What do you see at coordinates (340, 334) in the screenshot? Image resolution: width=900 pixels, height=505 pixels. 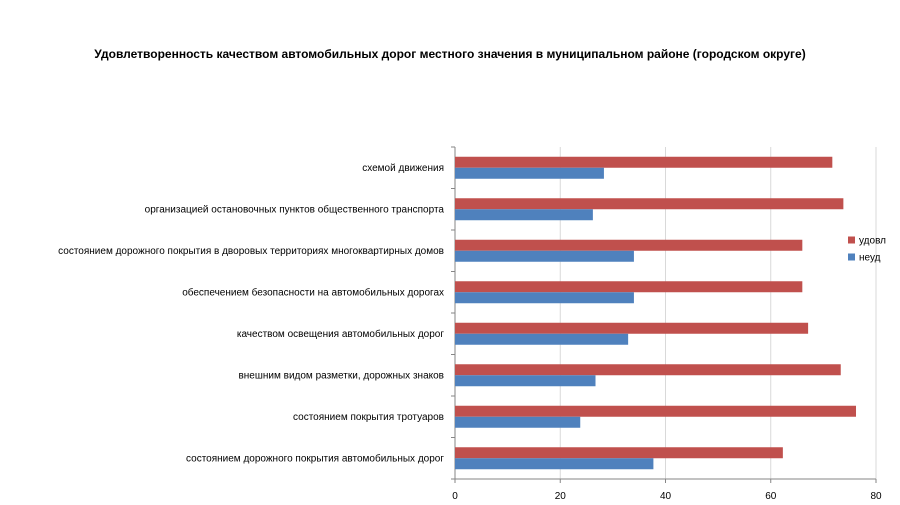 I see `category-label: качеством освещения автомобильных дорог` at bounding box center [340, 334].